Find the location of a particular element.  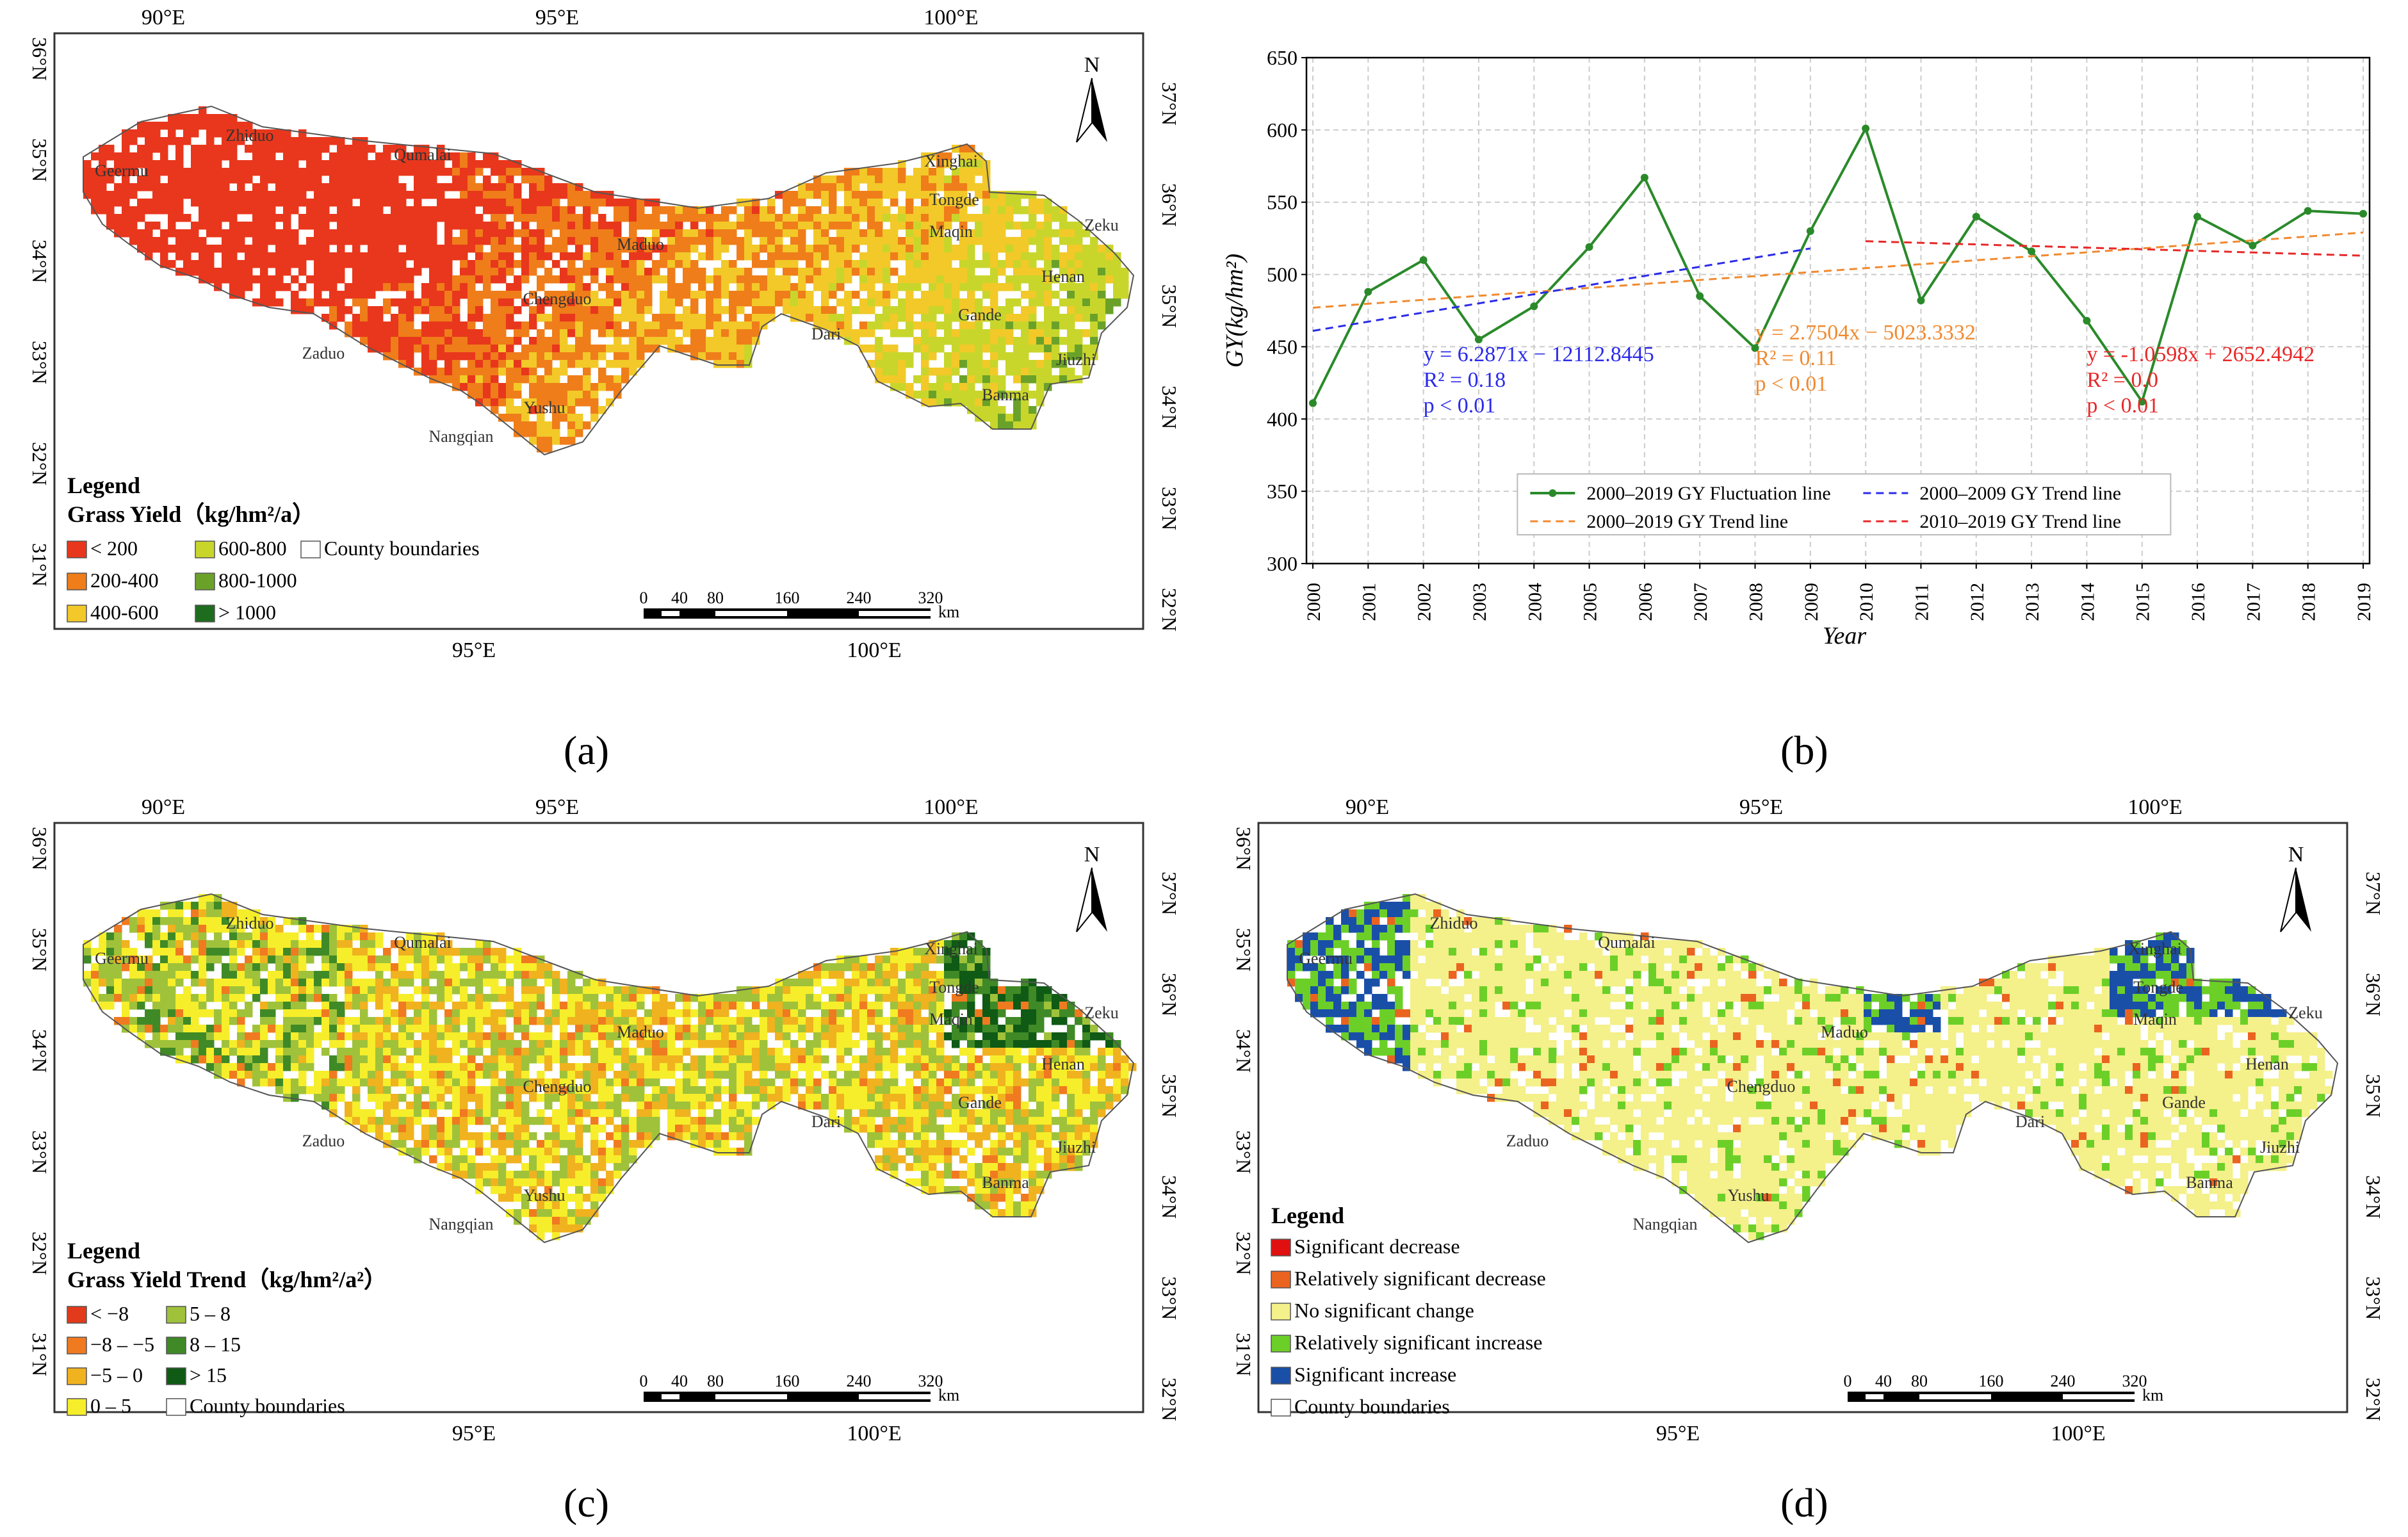

county-label: Jiuzhi is located at coordinates (1076, 359).